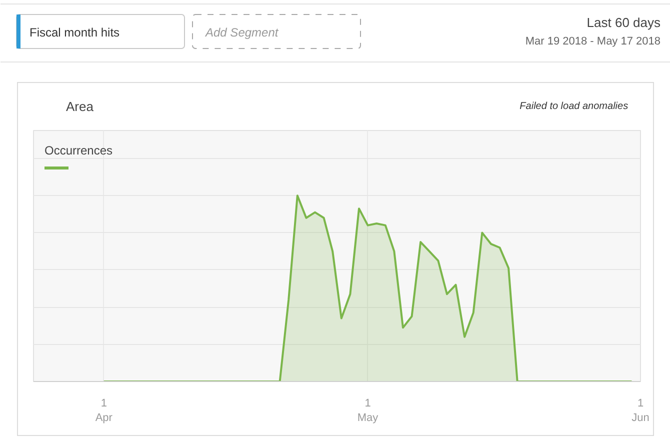 This screenshot has width=670, height=446. Describe the element at coordinates (574, 106) in the screenshot. I see `text: Failed to load anomalies` at that location.